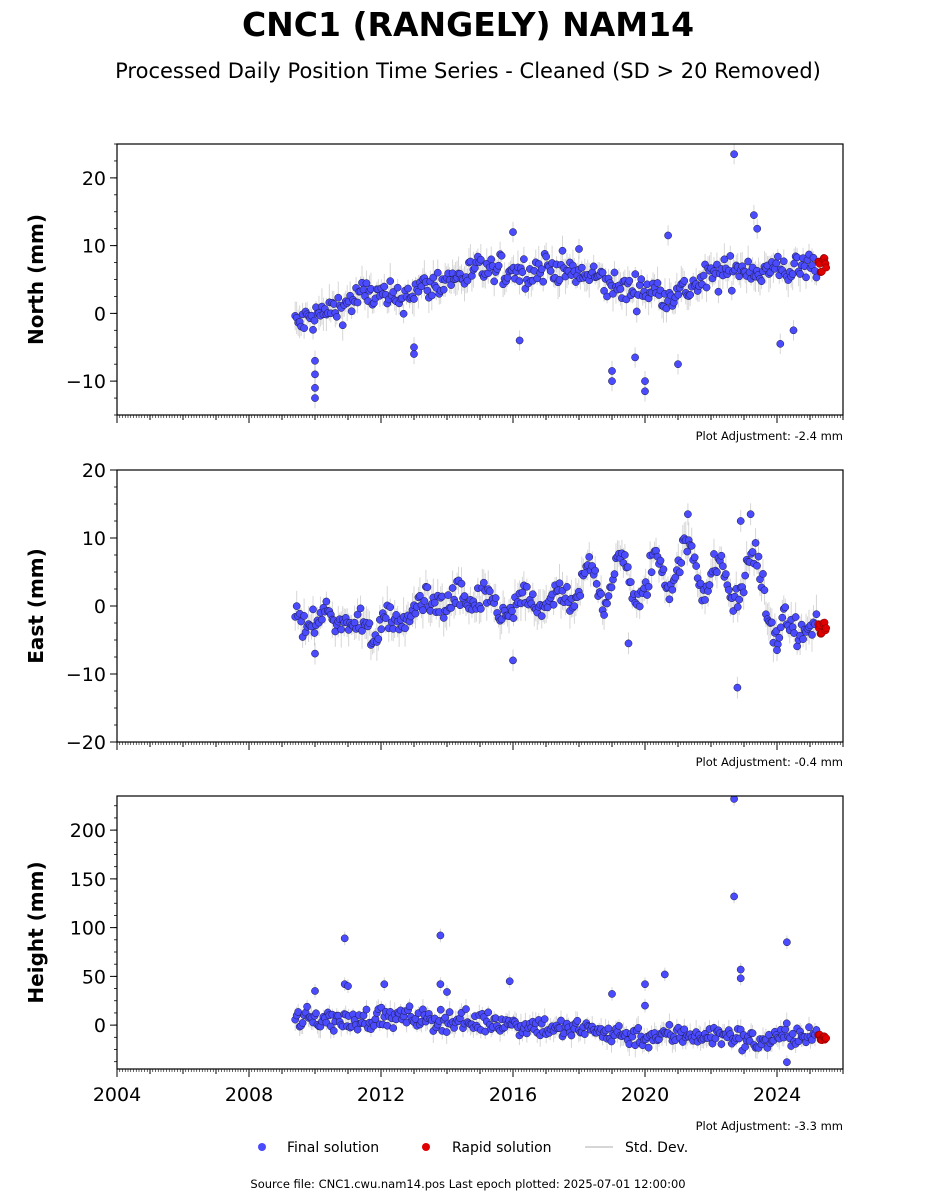  Describe the element at coordinates (381, 1095) in the screenshot. I see `height-xtick-label: 2012` at that location.